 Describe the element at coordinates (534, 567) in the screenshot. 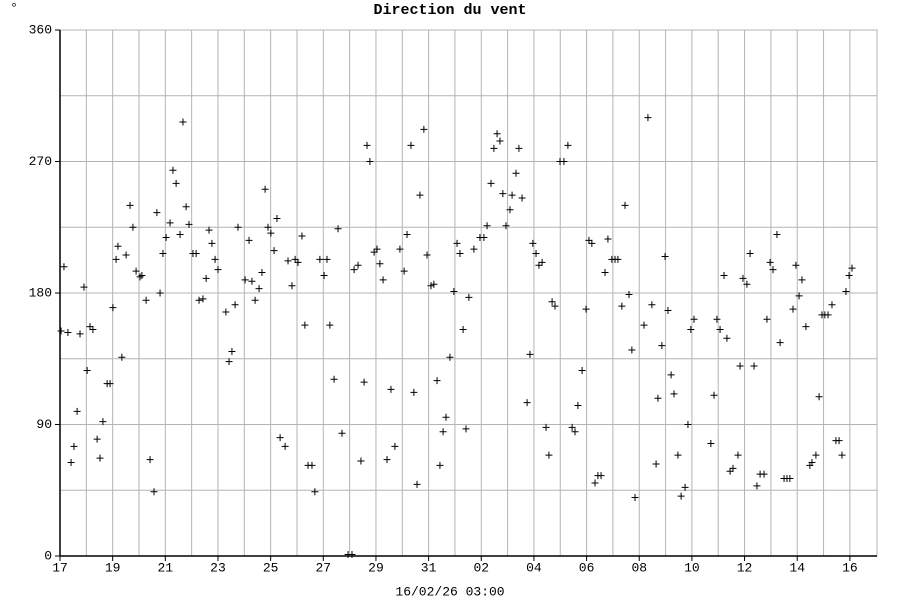

I see `x-tick-label: 04` at that location.